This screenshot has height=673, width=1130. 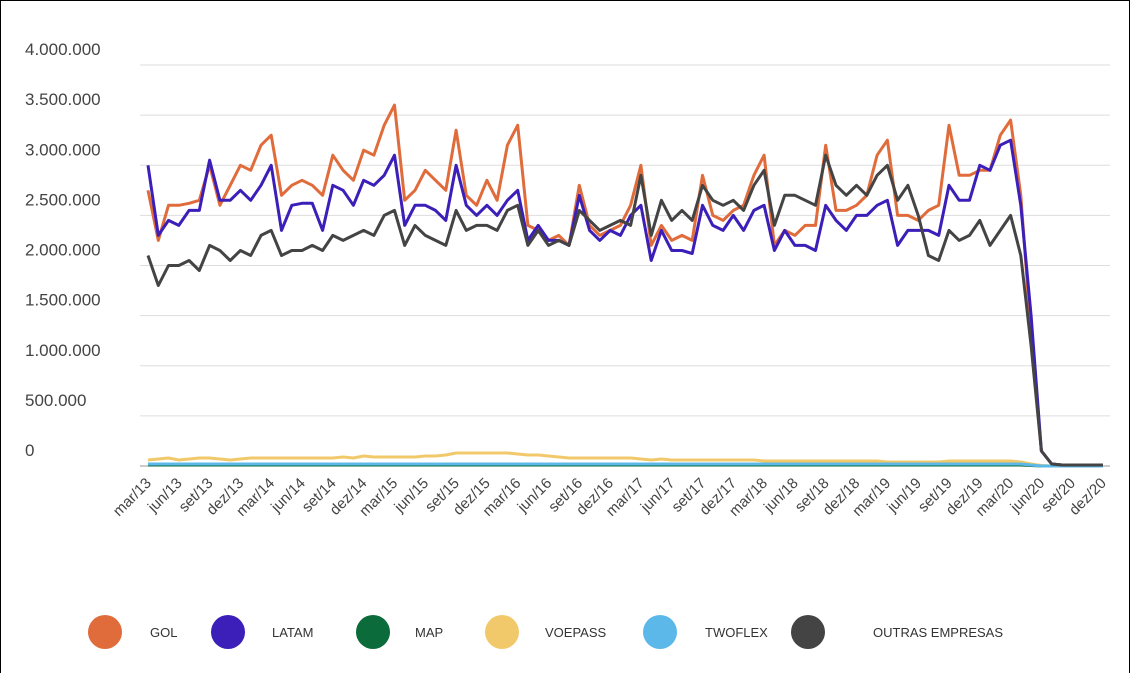 I want to click on y-tick-label: 3.000.000, so click(x=63, y=149).